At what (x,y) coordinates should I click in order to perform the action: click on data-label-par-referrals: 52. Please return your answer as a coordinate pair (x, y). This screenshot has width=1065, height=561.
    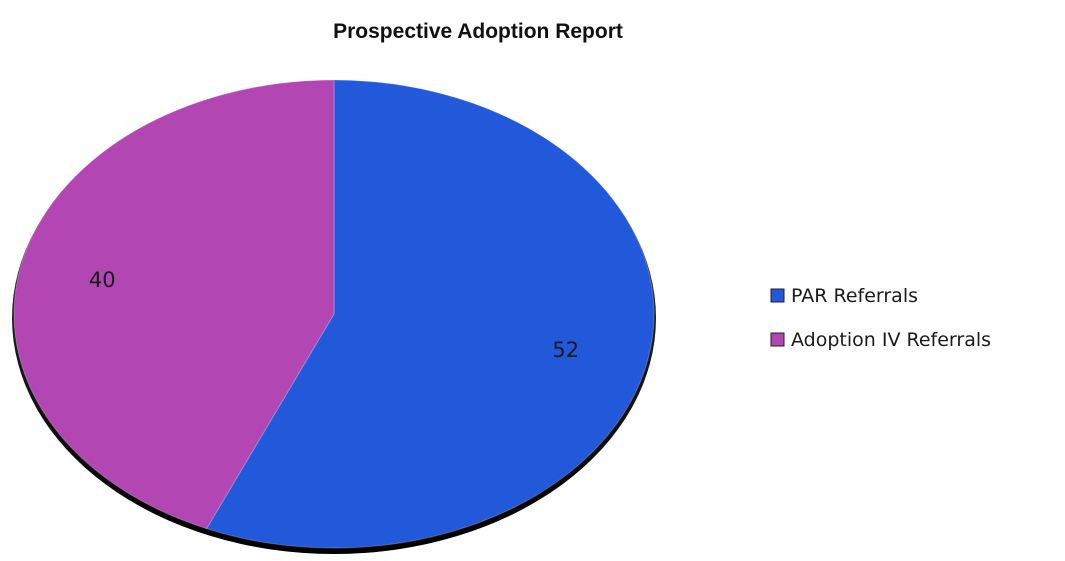
    Looking at the image, I should click on (565, 350).